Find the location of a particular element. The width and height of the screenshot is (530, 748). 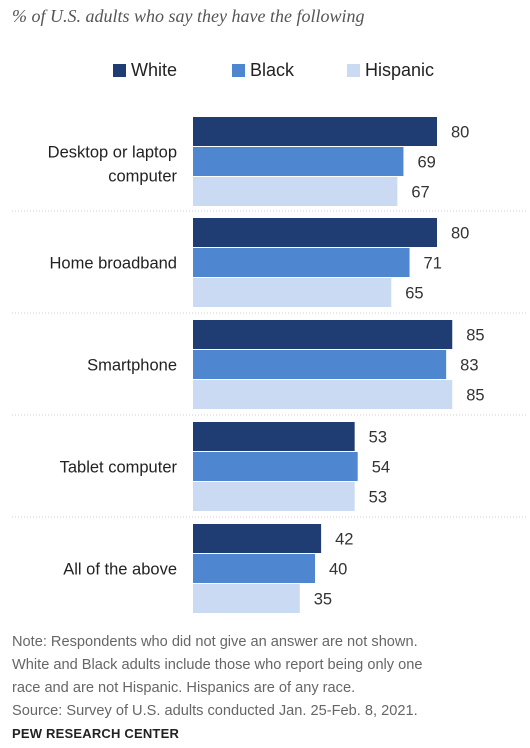

data-label: 40 is located at coordinates (338, 570).